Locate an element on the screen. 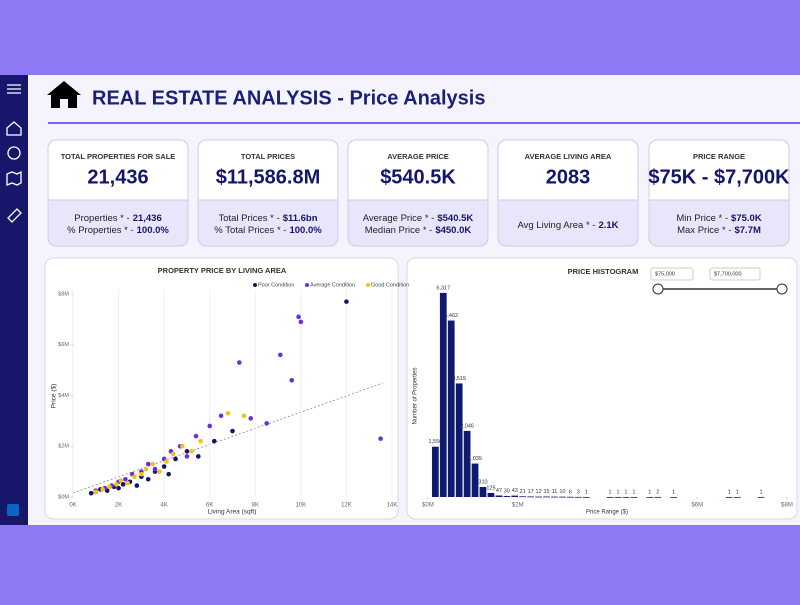 The width and height of the screenshot is (800, 605). money-icon is located at coordinates (14, 153).